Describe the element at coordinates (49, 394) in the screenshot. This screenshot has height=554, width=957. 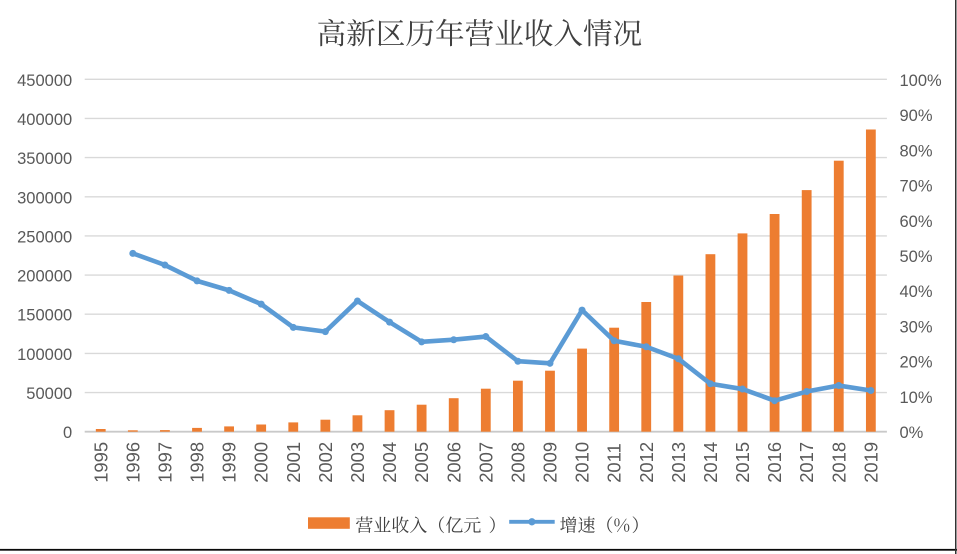
I see `svg-text: 50000` at that location.